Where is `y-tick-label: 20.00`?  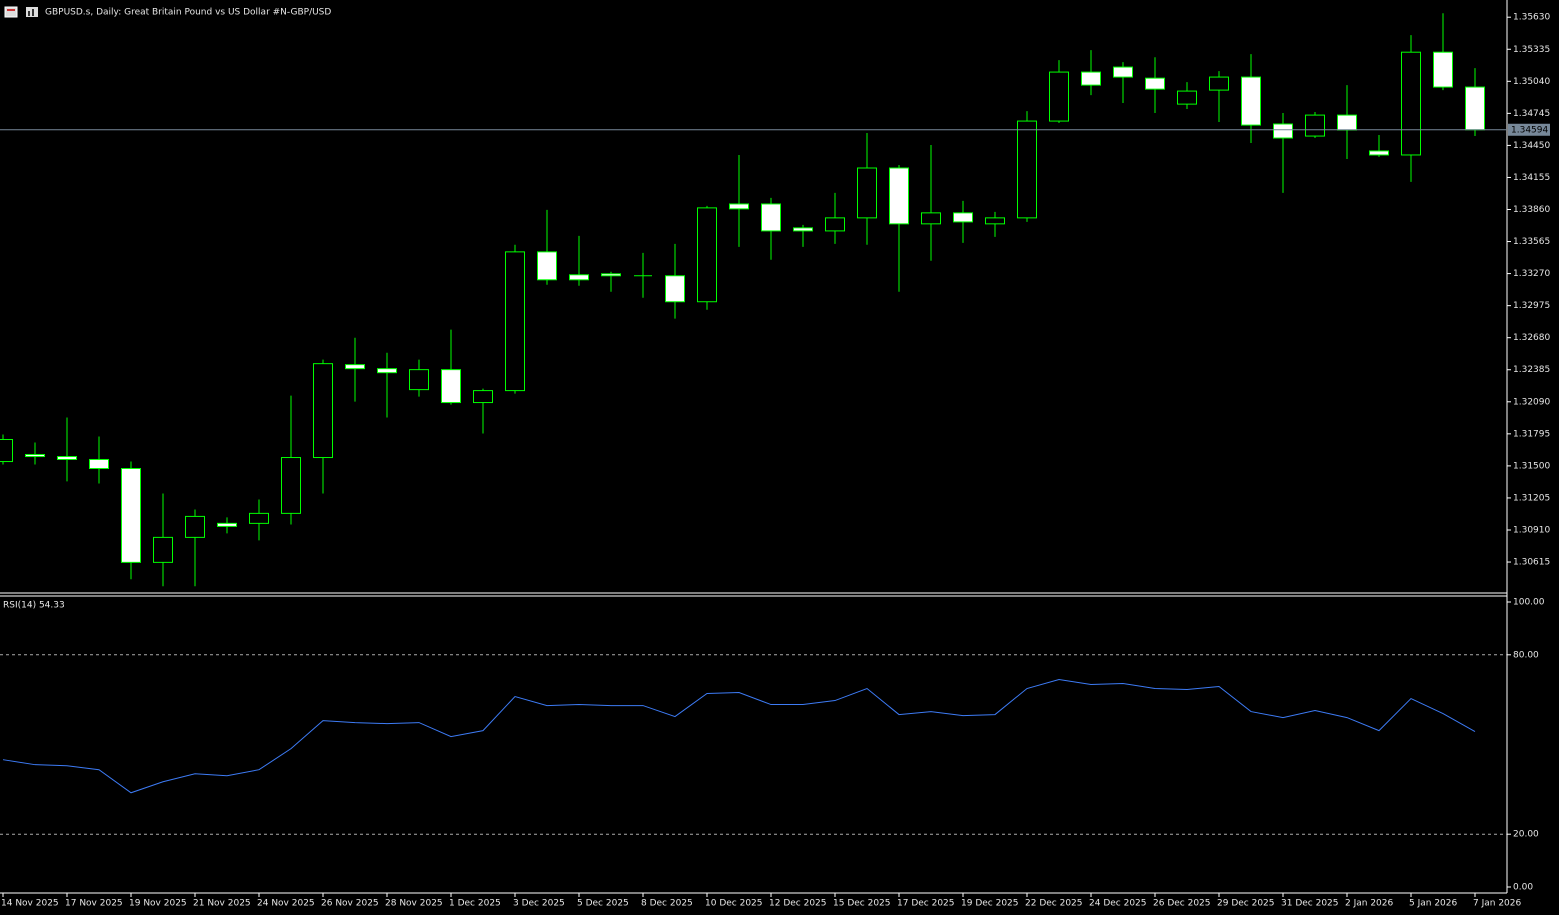 y-tick-label: 20.00 is located at coordinates (1526, 835).